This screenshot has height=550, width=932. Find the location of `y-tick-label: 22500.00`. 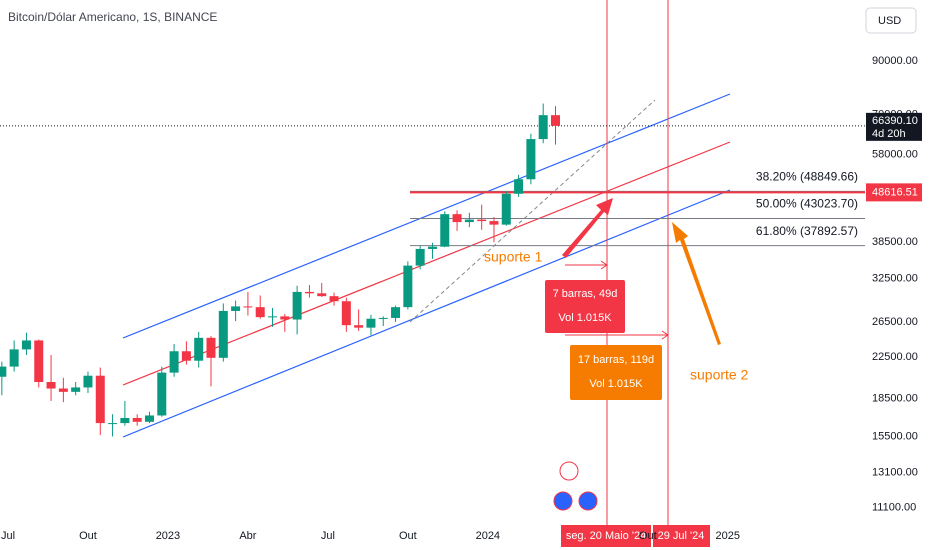

y-tick-label: 22500.00 is located at coordinates (895, 357).